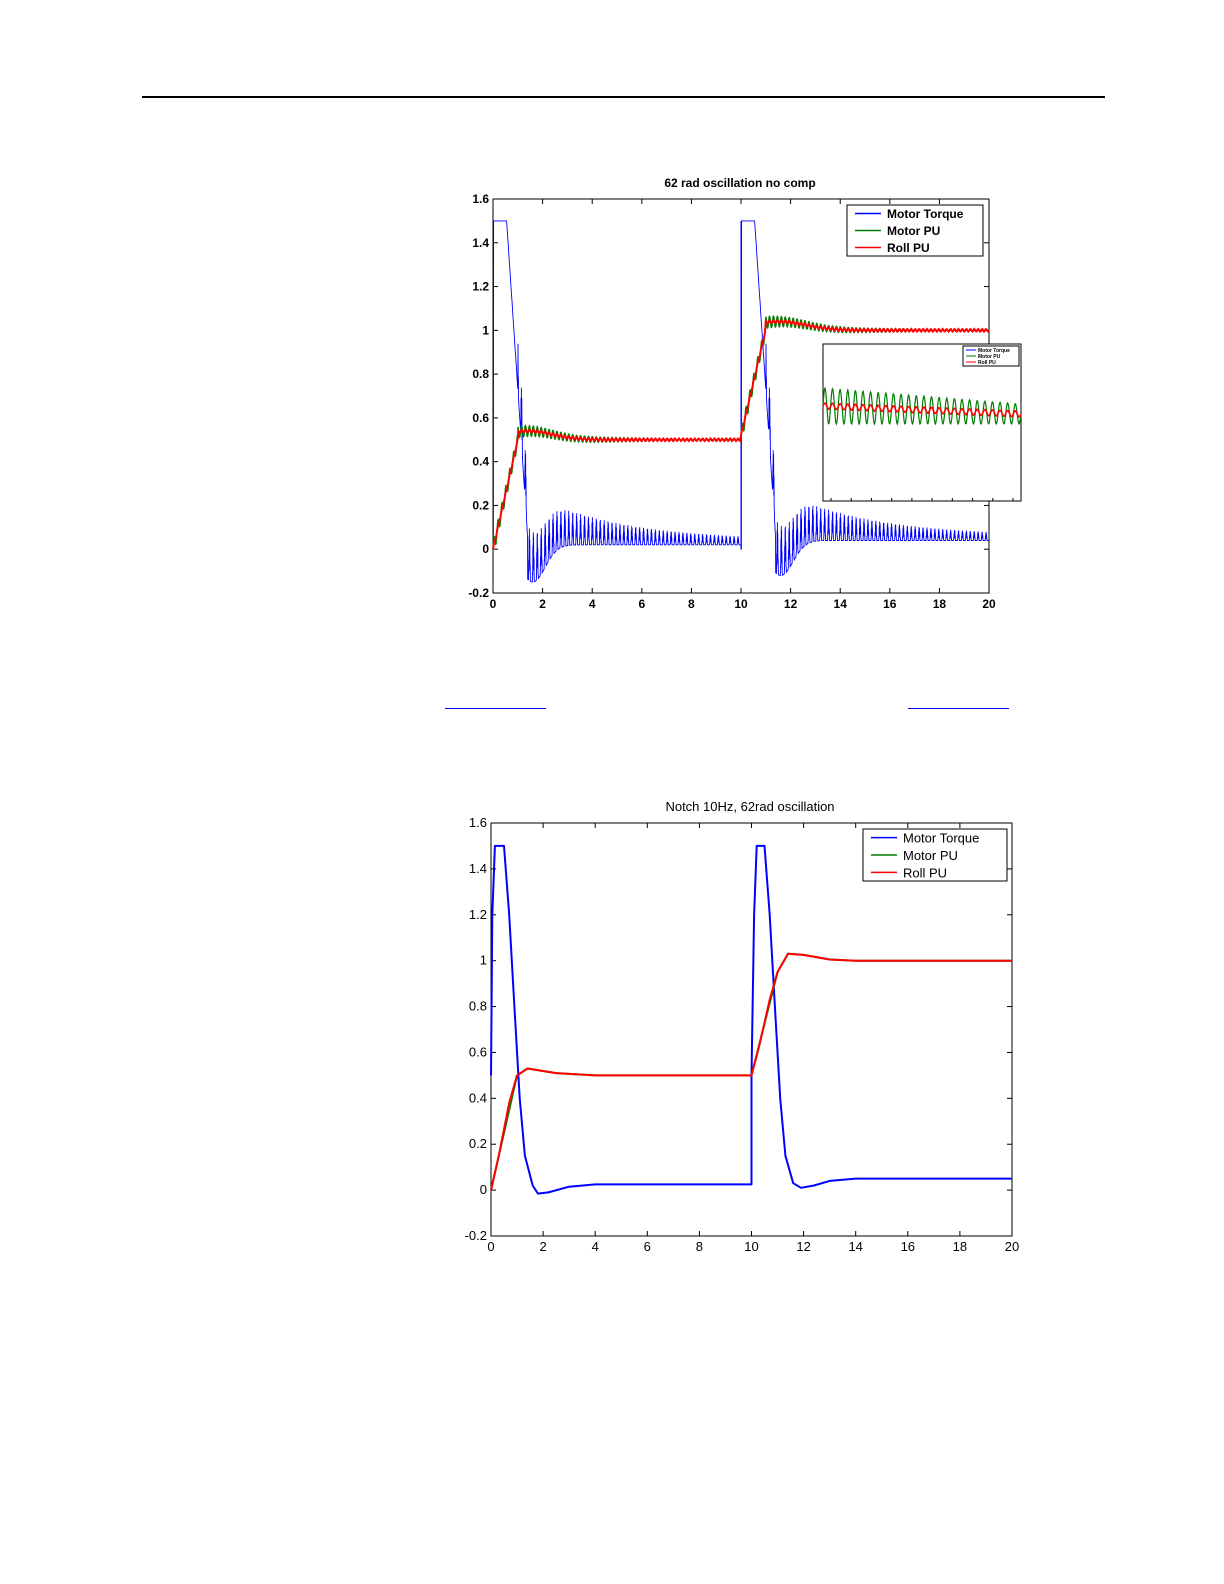  I want to click on inset-box, so click(922, 422).